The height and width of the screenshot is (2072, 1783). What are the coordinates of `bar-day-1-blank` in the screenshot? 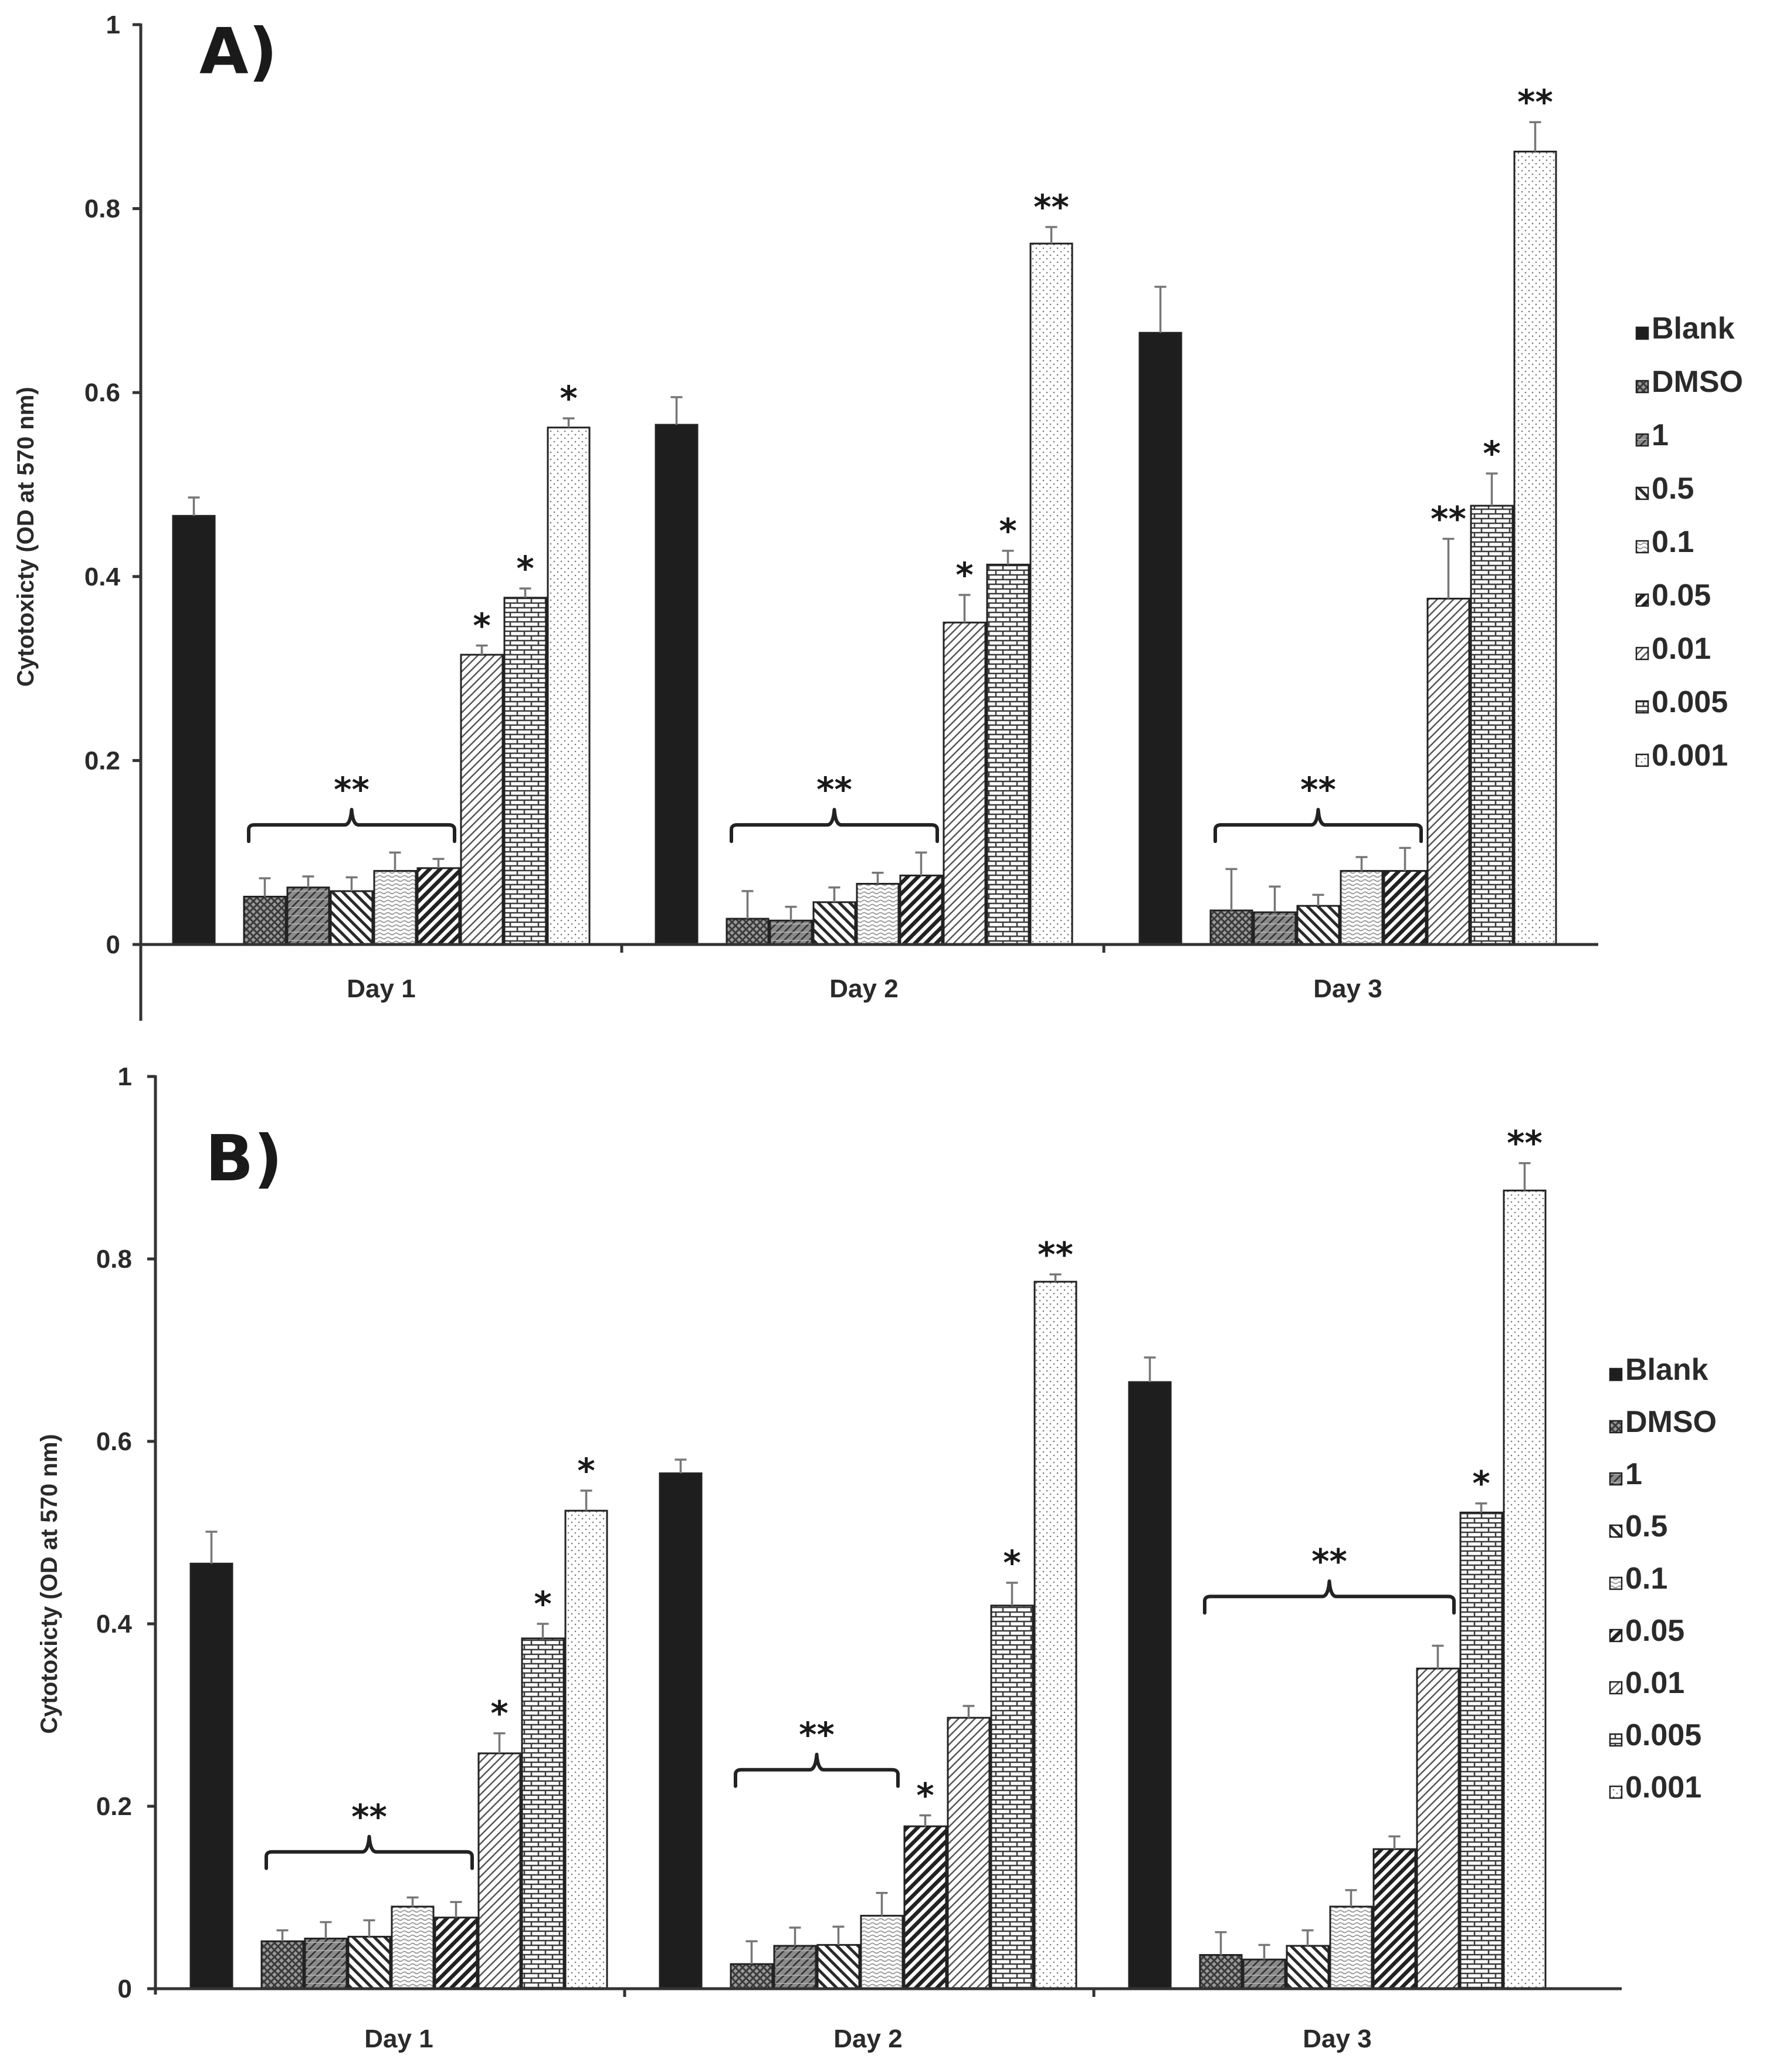 It's located at (211, 1776).